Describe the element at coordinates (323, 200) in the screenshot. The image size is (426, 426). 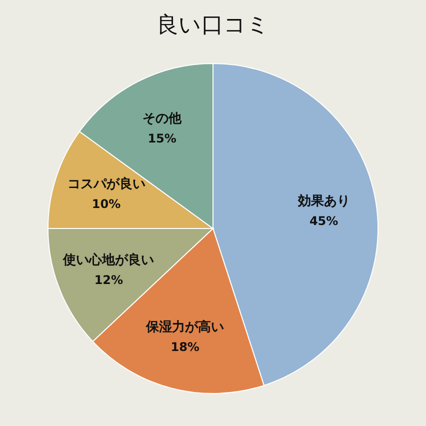
I see `slice-label: 効果あり` at that location.